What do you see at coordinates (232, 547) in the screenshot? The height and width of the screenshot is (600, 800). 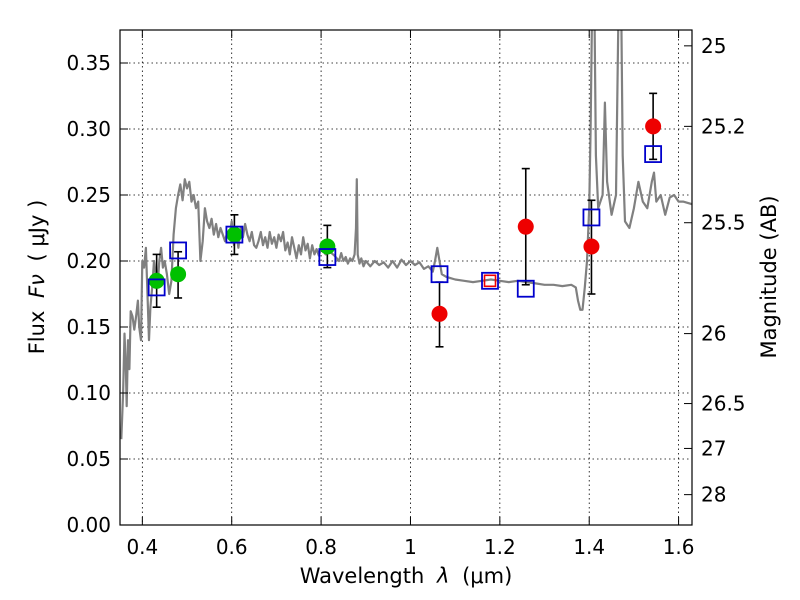 I see `x-tick-label: 0.6` at bounding box center [232, 547].